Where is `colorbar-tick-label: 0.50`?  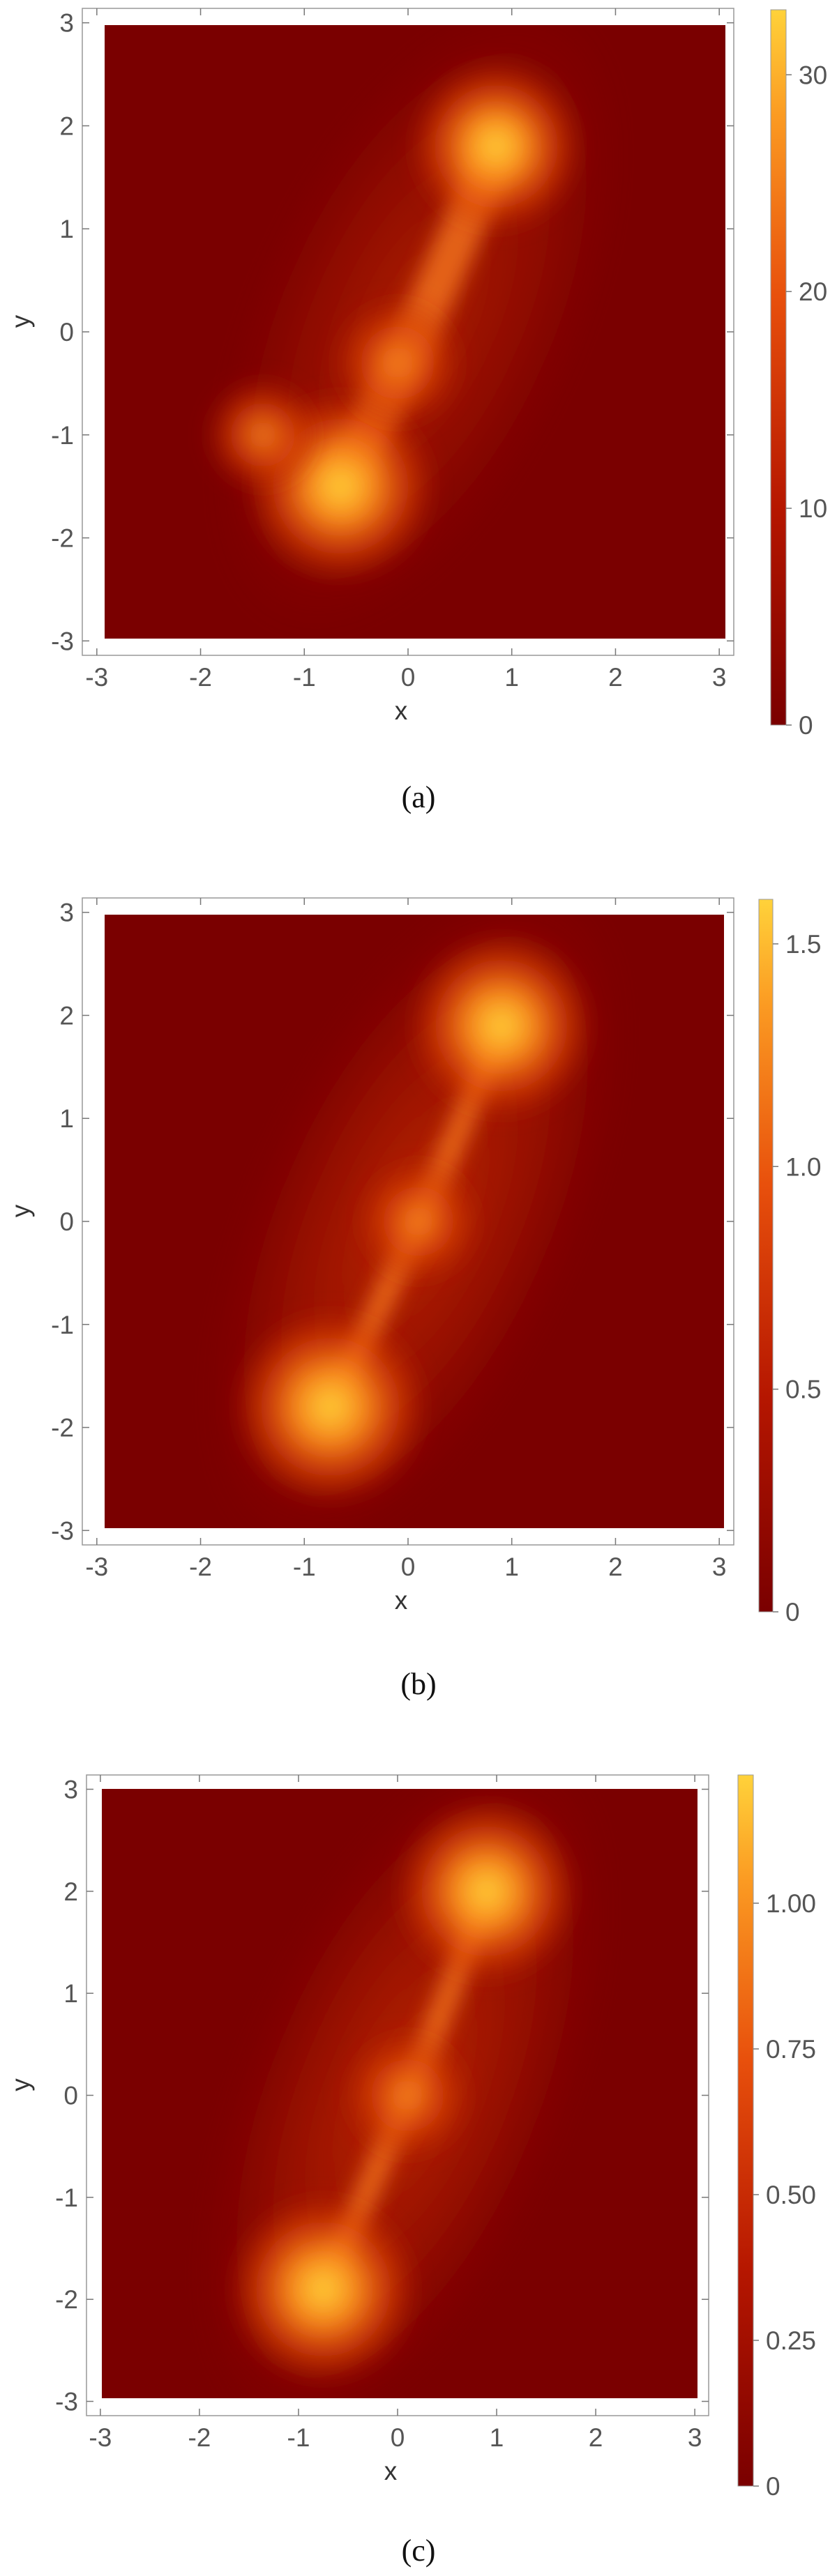
colorbar-tick-label: 0.50 is located at coordinates (791, 2195).